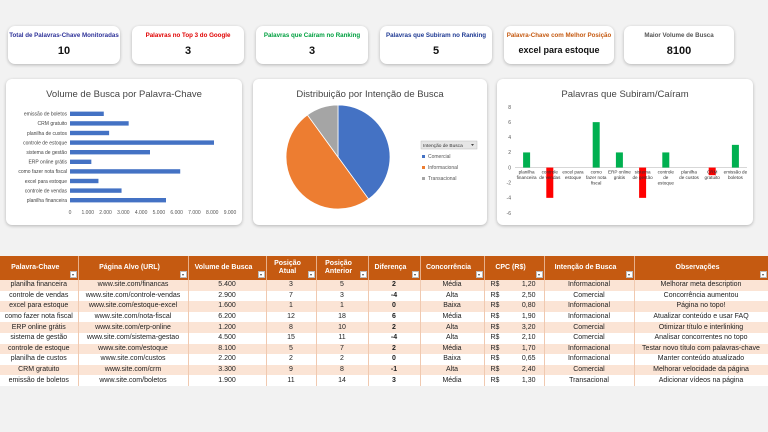 The height and width of the screenshot is (432, 768). What do you see at coordinates (509, 123) in the screenshot?
I see `y-tick-label: 6` at bounding box center [509, 123].